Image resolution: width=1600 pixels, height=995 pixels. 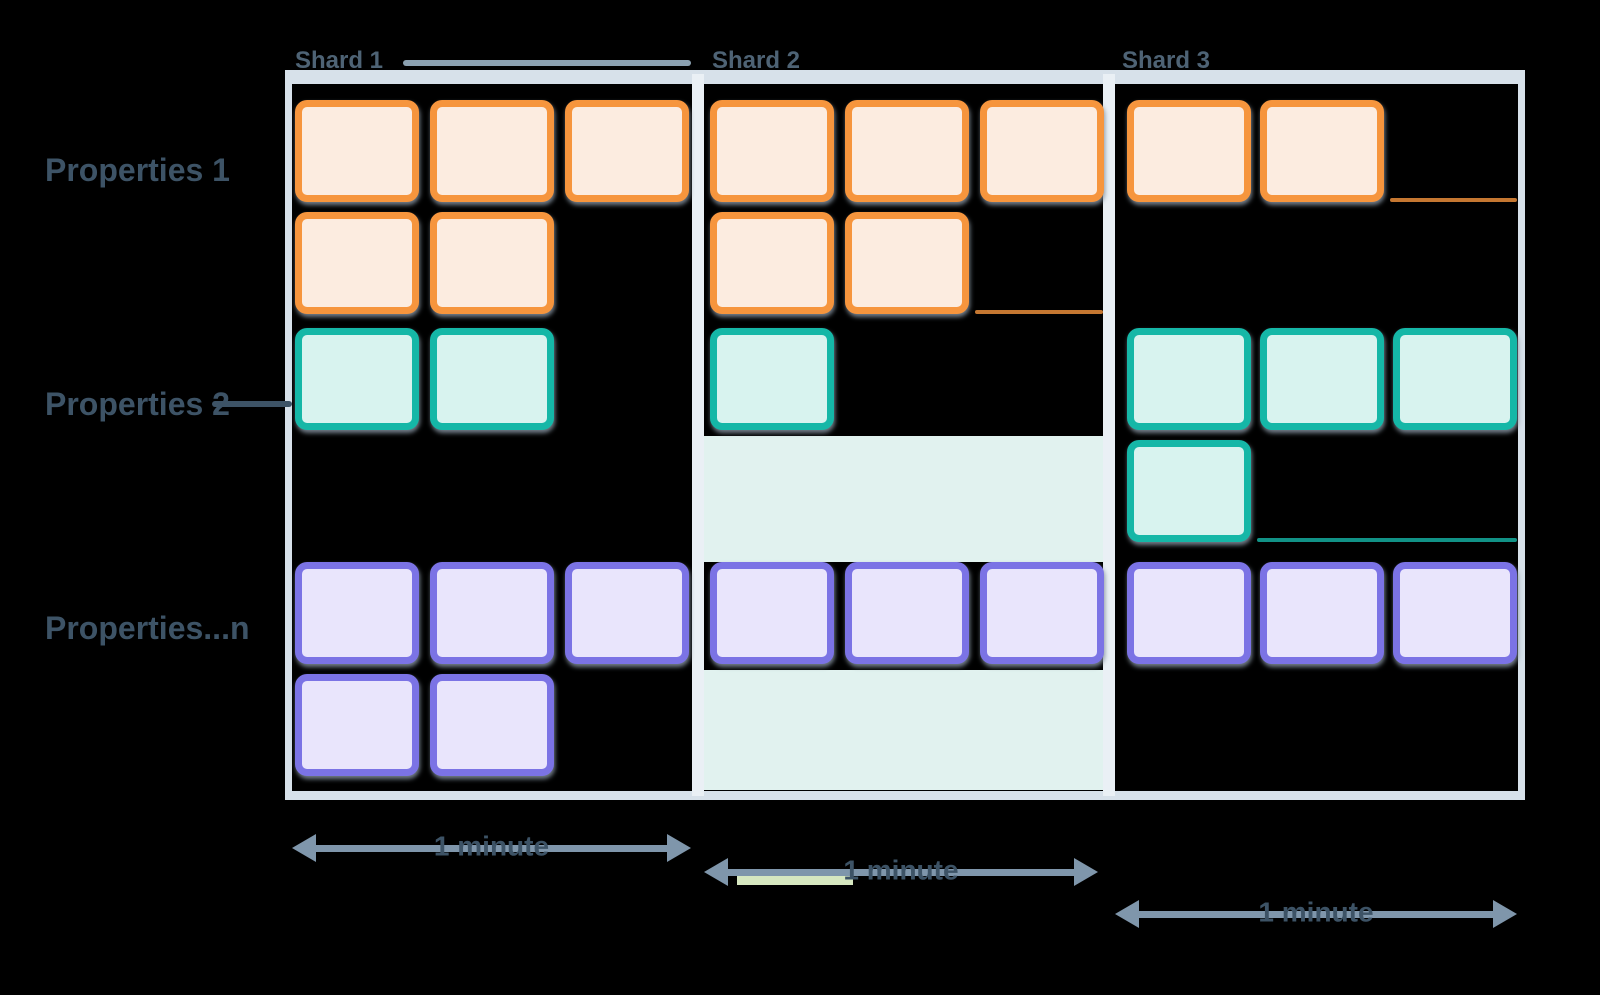 What do you see at coordinates (137, 404) in the screenshot?
I see `properties-2-label: Properties 2` at bounding box center [137, 404].